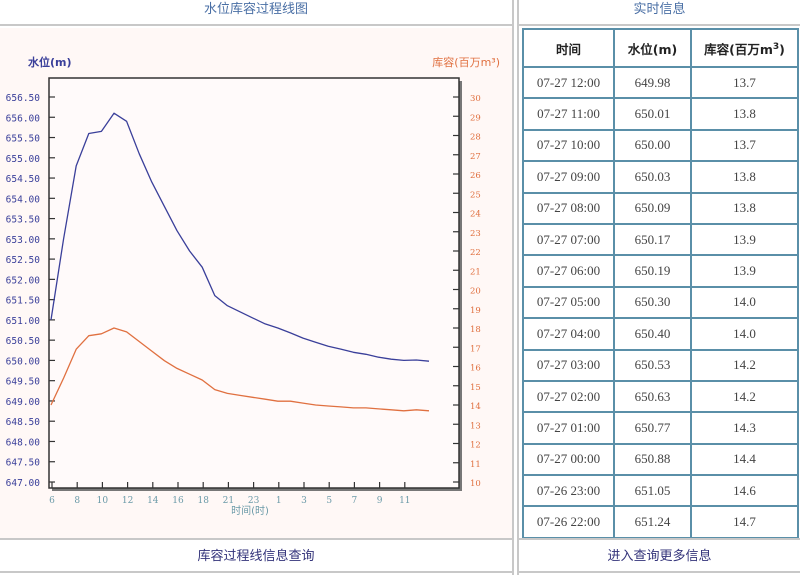 The height and width of the screenshot is (575, 800). Describe the element at coordinates (475, 118) in the screenshot. I see `right-tick-label: 29` at that location.